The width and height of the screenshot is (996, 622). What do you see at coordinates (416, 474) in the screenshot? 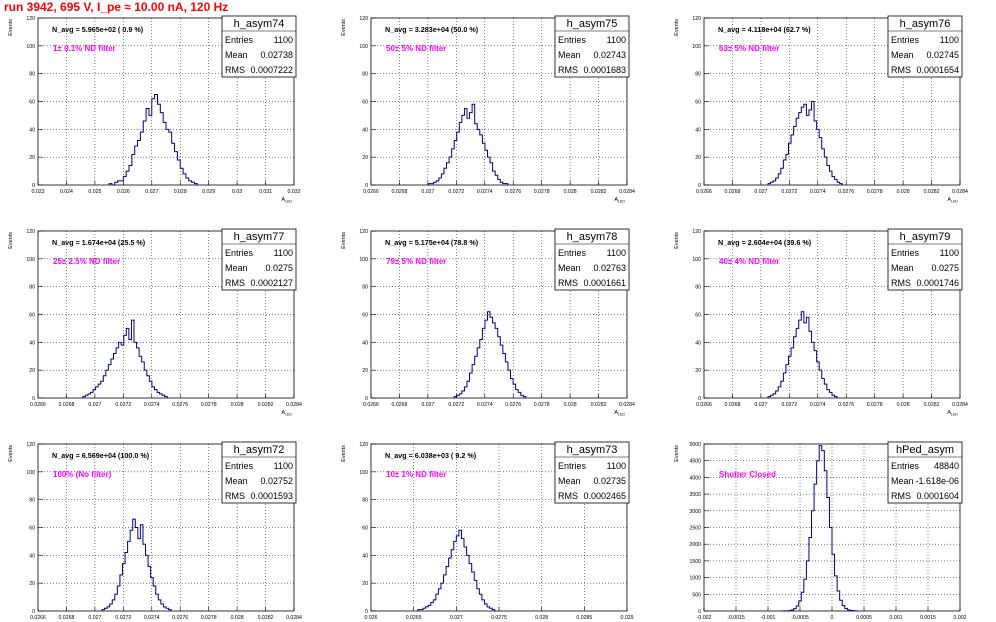
I see `filter-annotation: 10± 1% ND filter` at bounding box center [416, 474].